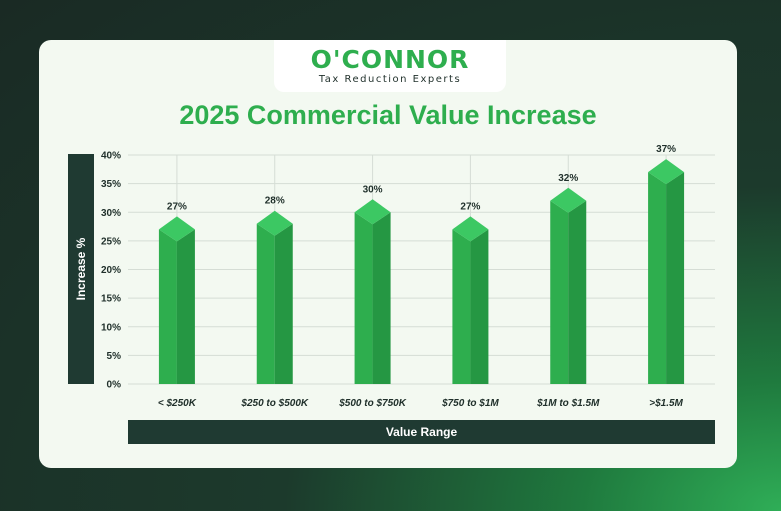 The height and width of the screenshot is (511, 781). Describe the element at coordinates (388, 115) in the screenshot. I see `chart-title: 2025 Commercial Value Increase` at that location.